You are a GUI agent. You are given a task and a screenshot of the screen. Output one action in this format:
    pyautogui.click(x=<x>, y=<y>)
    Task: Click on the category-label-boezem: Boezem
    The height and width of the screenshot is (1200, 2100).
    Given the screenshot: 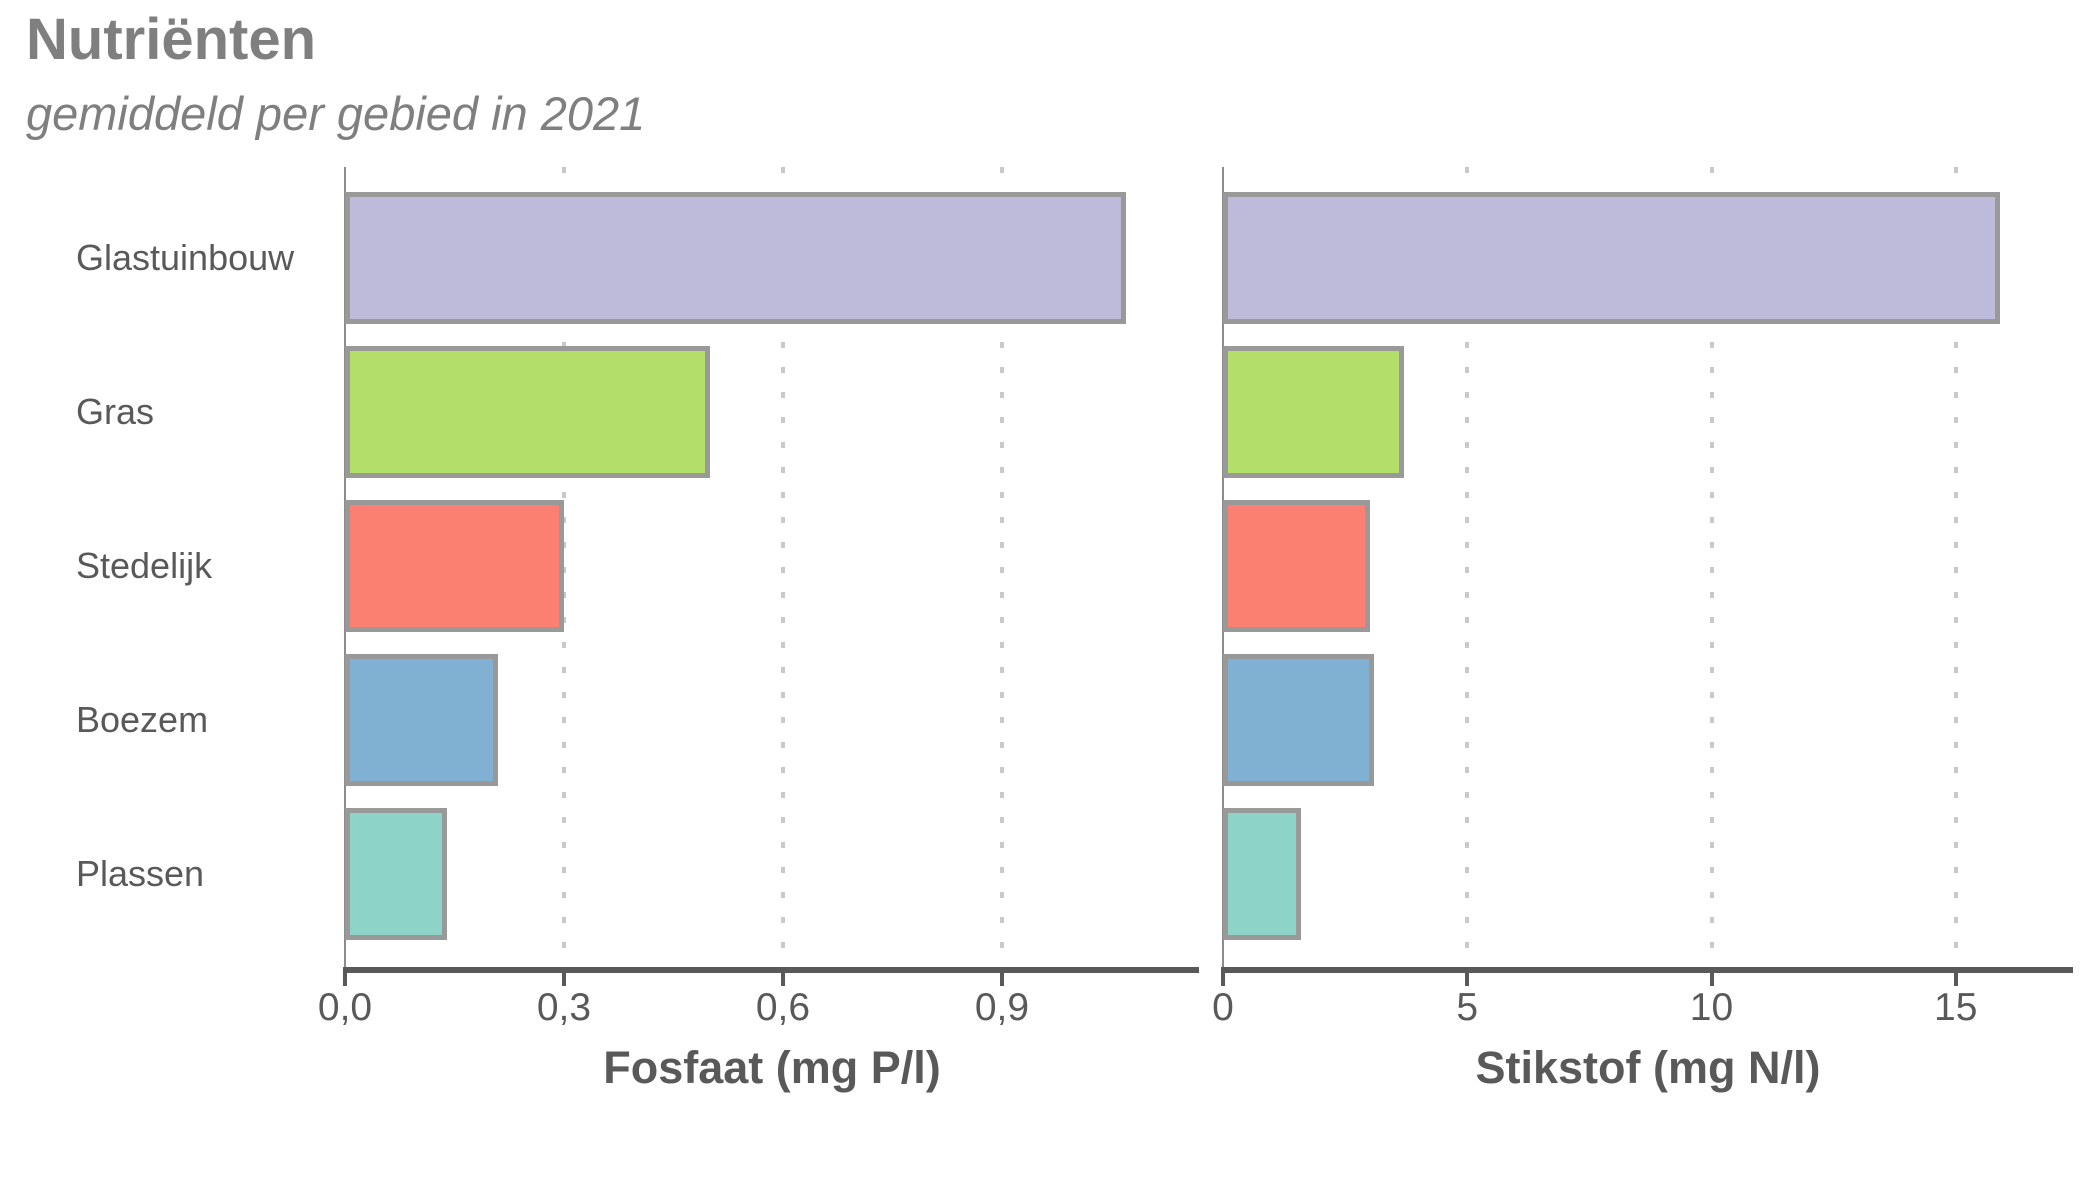 What is the action you would take?
    pyautogui.click(x=142, y=719)
    